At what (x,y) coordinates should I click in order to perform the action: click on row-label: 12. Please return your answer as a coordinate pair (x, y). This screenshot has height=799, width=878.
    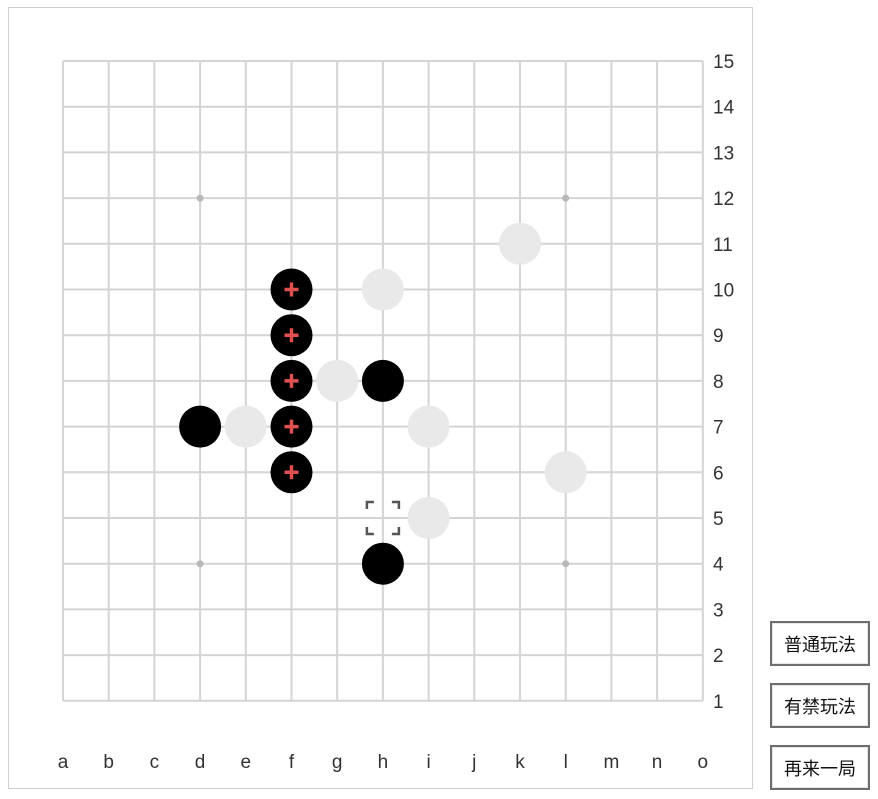
    Looking at the image, I should click on (723, 199).